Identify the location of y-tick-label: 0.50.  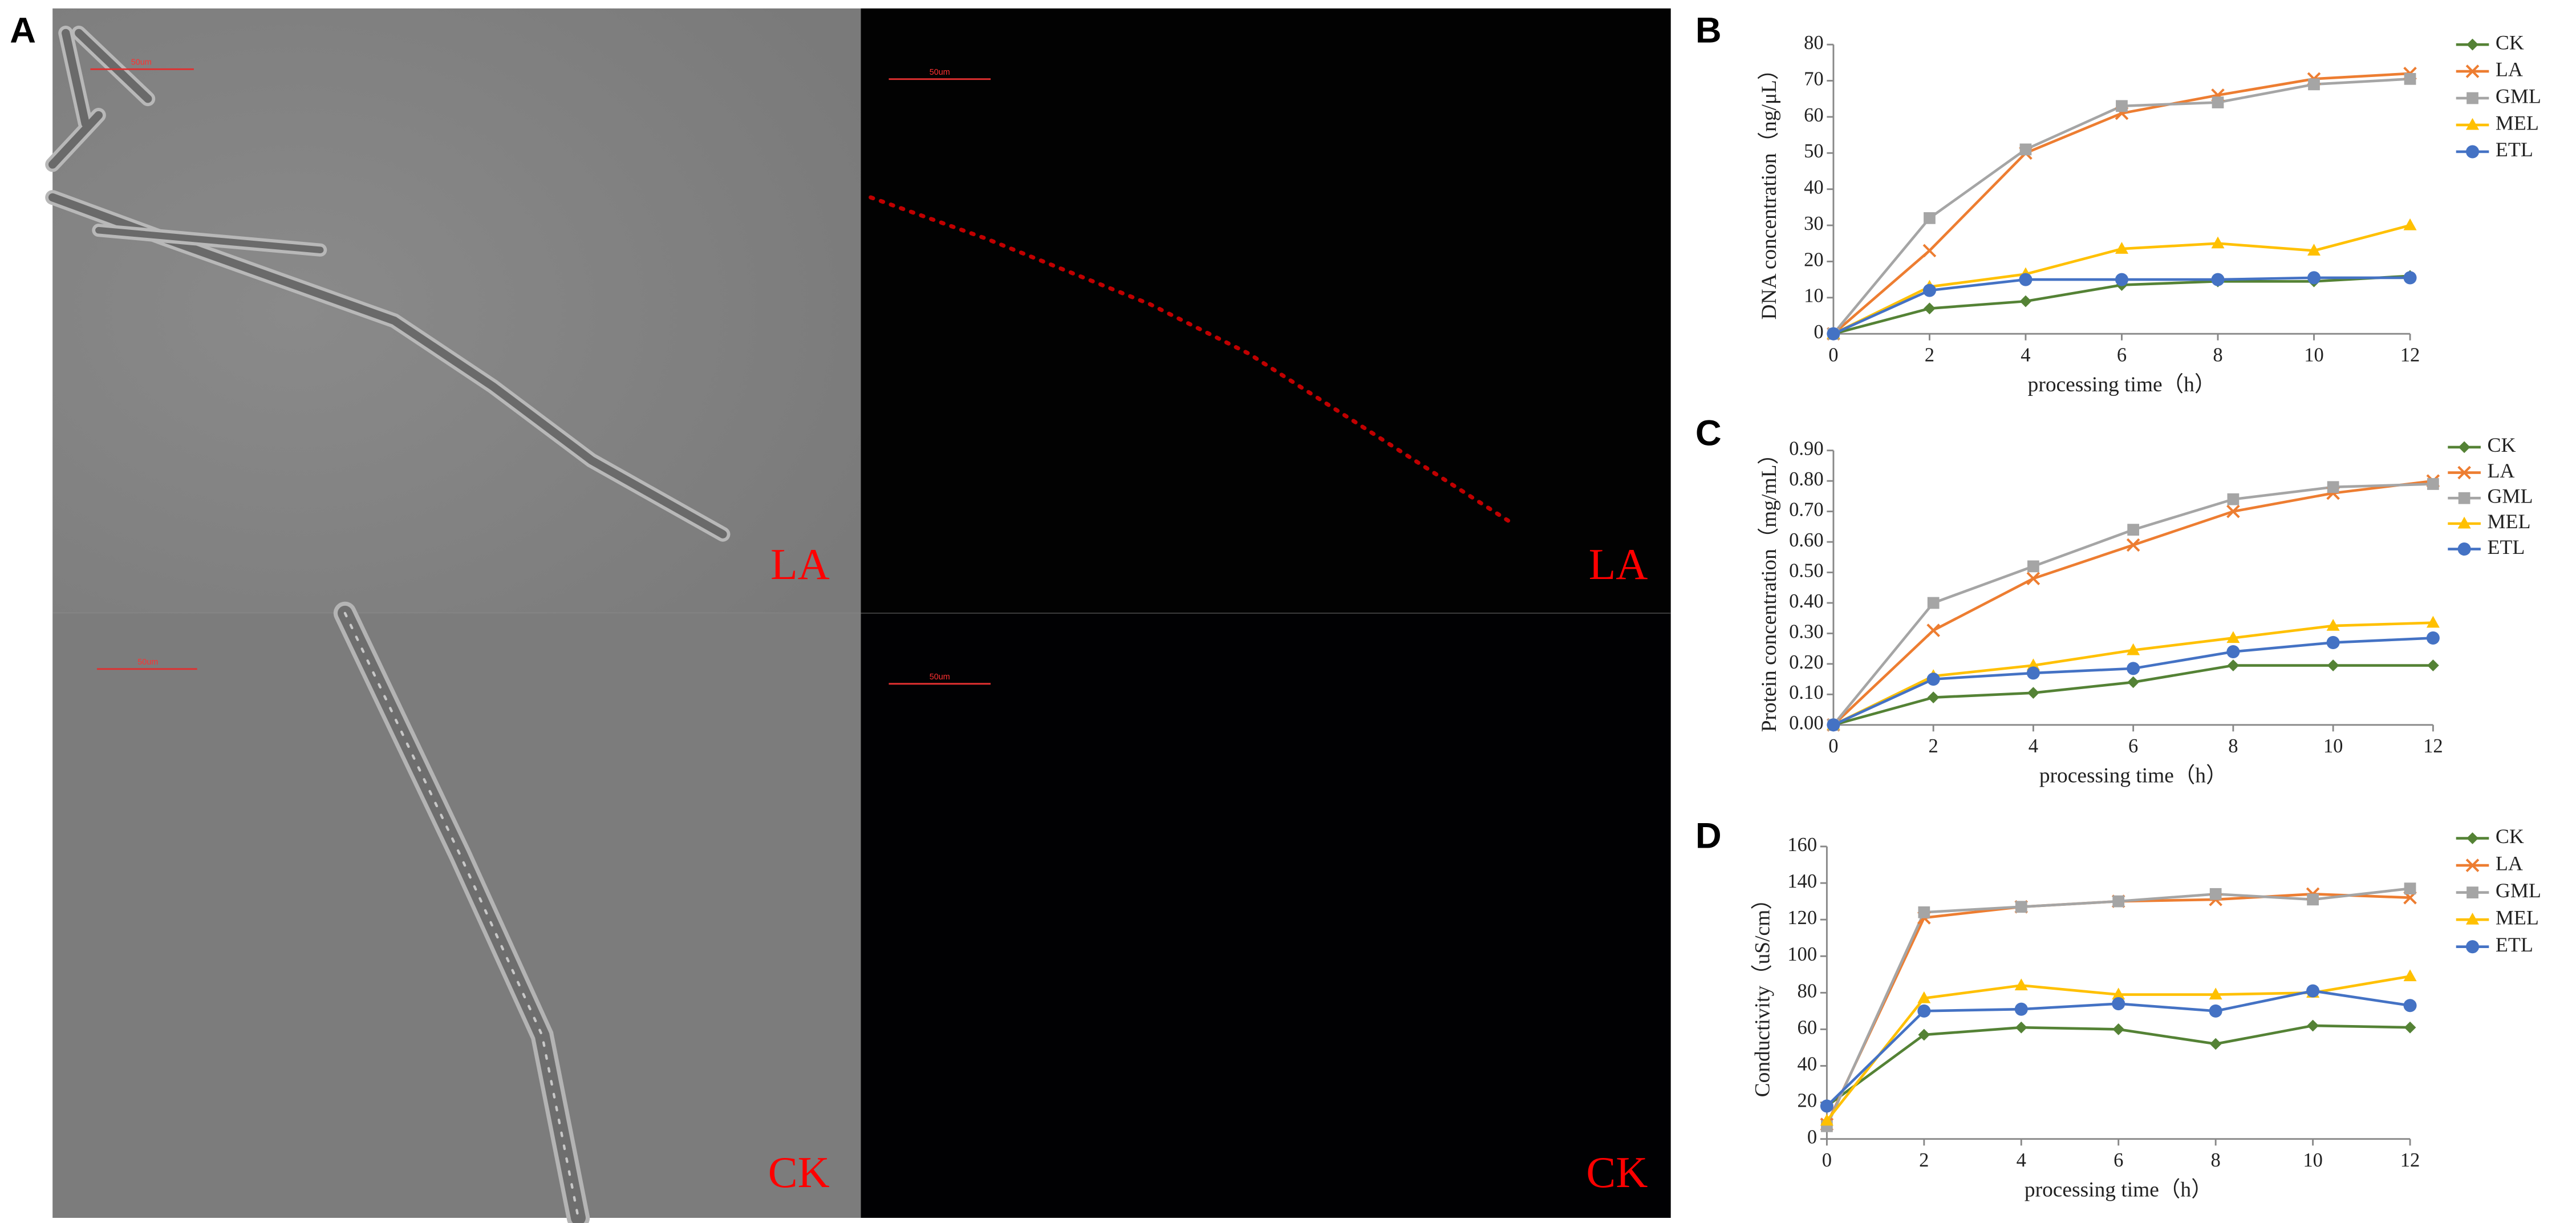
(1806, 570).